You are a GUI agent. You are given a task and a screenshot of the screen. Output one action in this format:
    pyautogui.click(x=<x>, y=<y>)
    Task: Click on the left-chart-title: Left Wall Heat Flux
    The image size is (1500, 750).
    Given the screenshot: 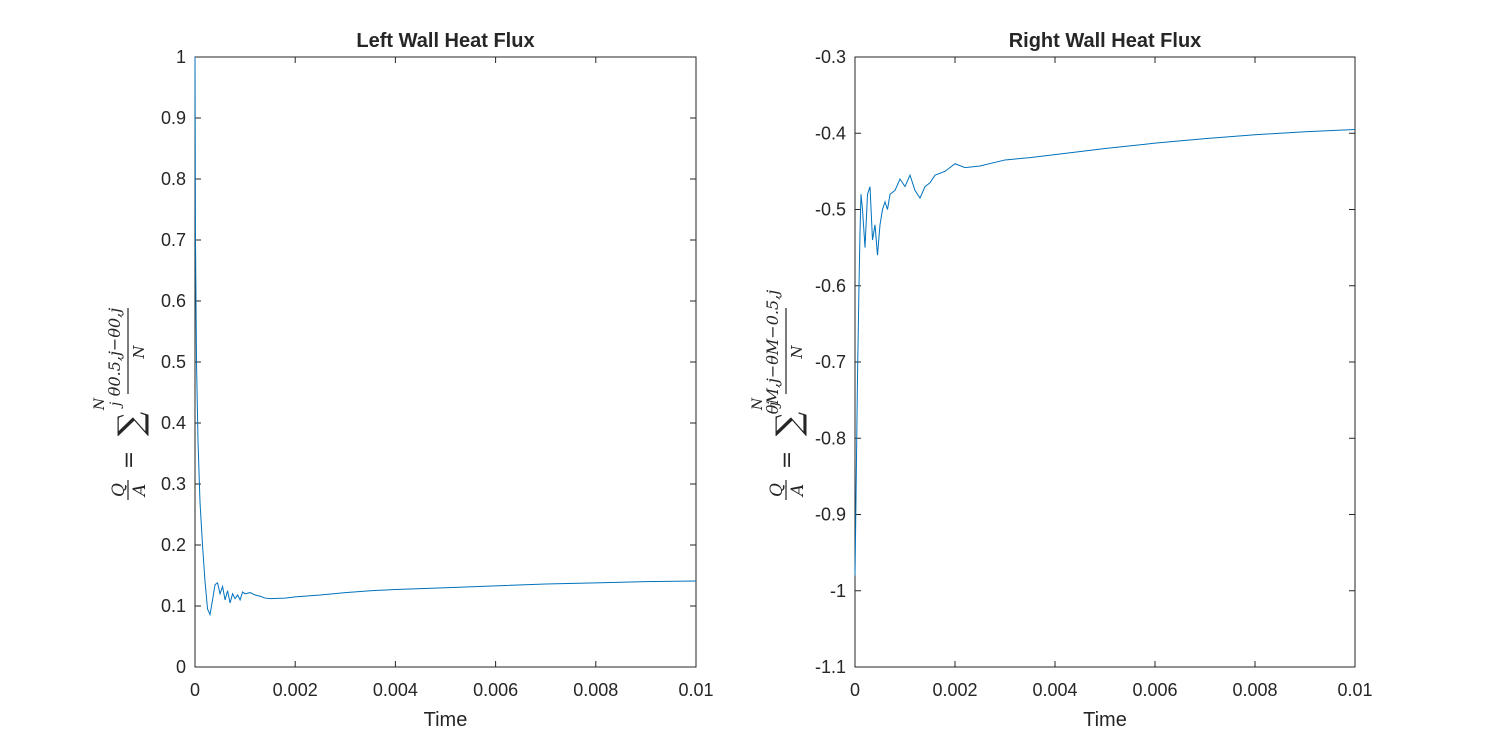 What is the action you would take?
    pyautogui.click(x=445, y=41)
    